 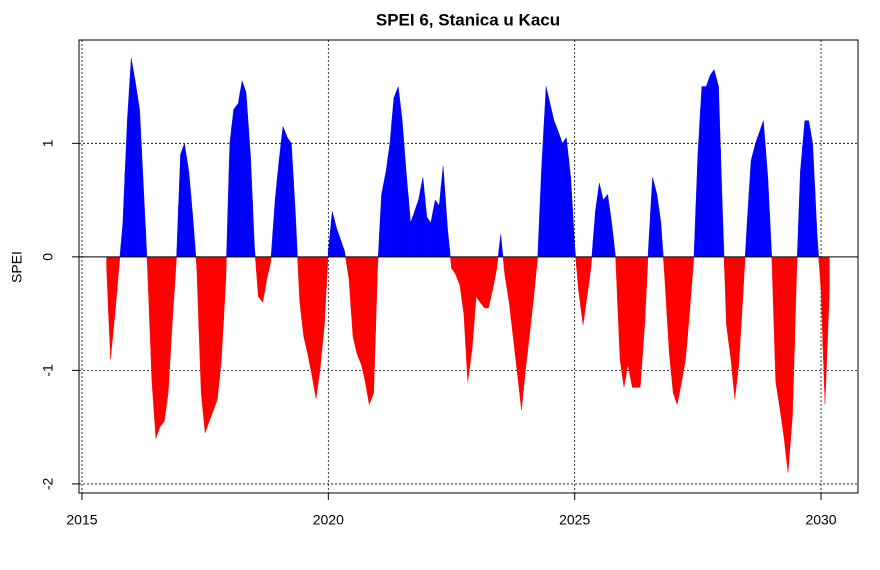 I want to click on y-tick-label: 1, so click(x=48, y=143).